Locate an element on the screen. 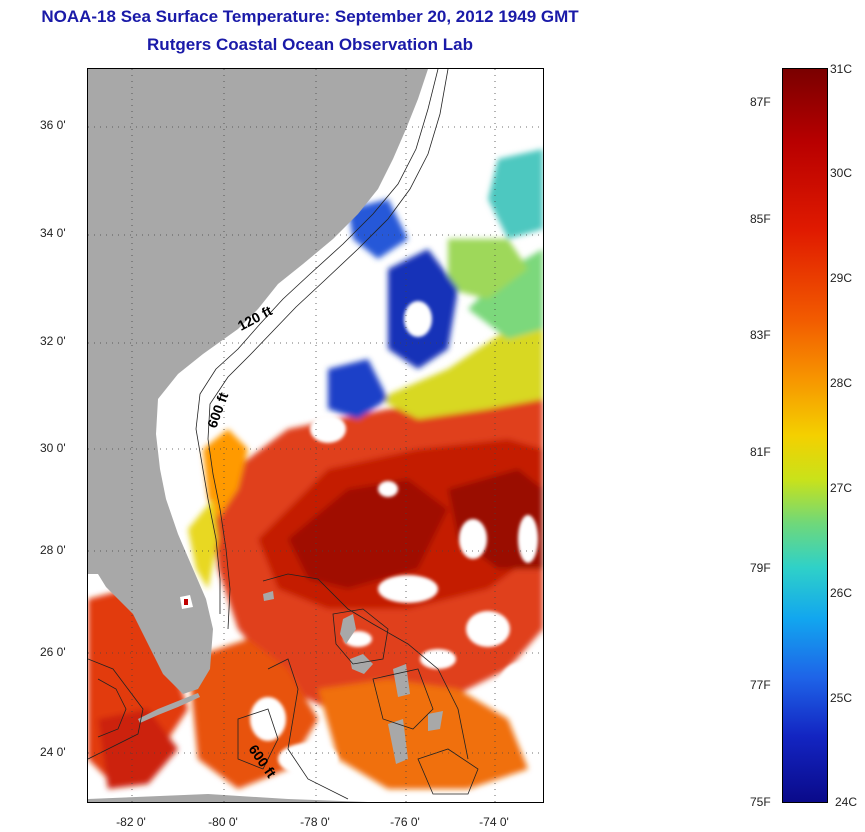 This screenshot has height=832, width=865. lat-tick-26: 26 0' is located at coordinates (53, 652).